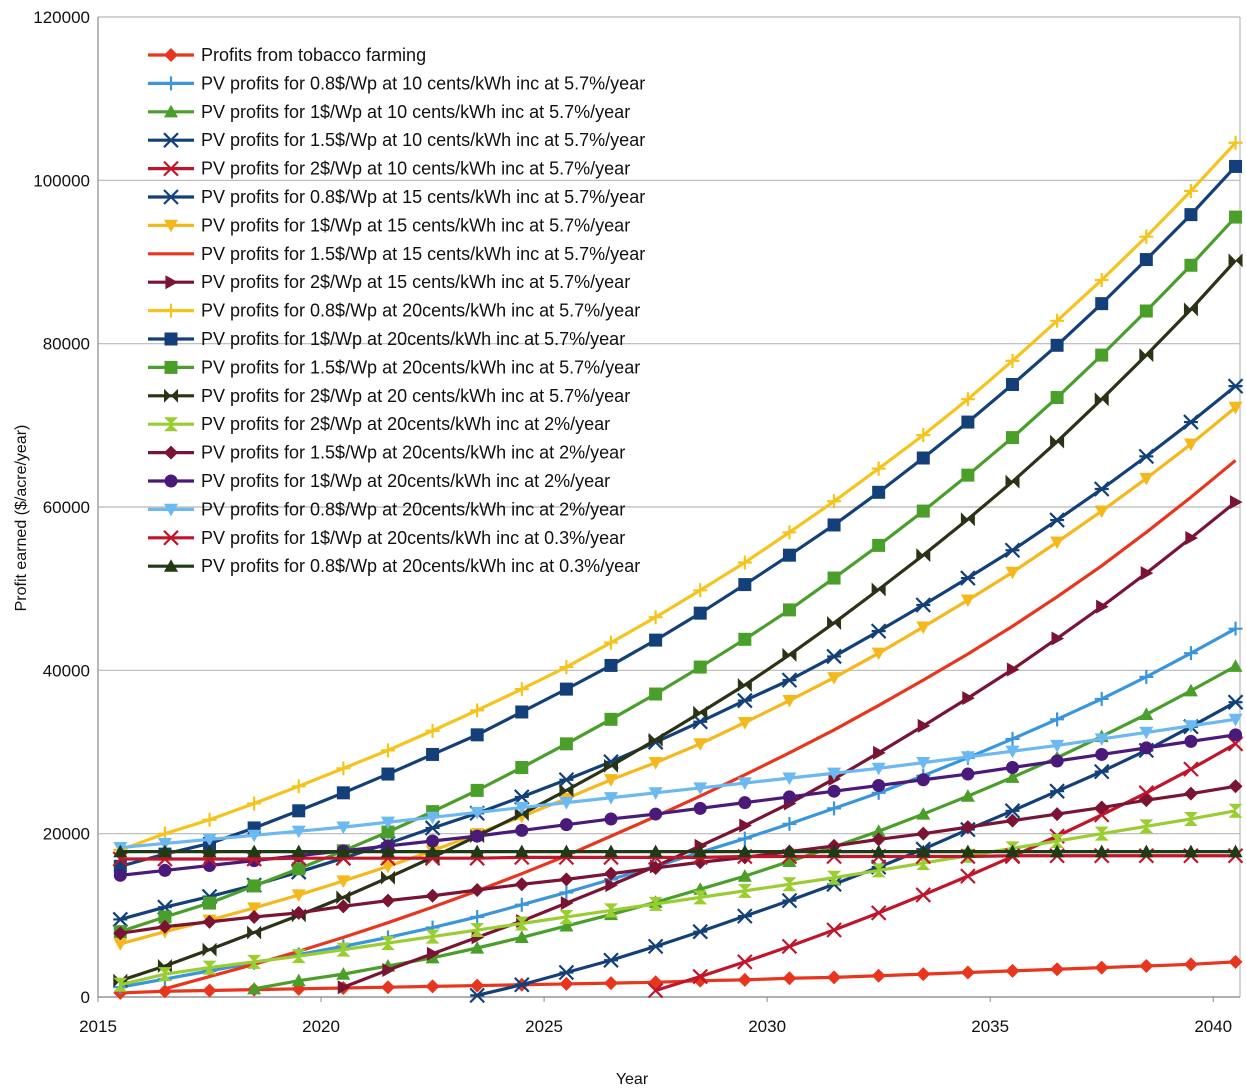 The width and height of the screenshot is (1246, 1092). What do you see at coordinates (767, 1026) in the screenshot?
I see `x-tick-label: 2030` at bounding box center [767, 1026].